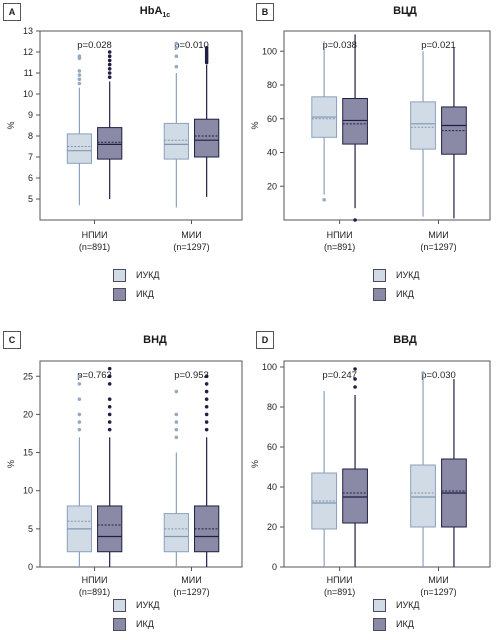 The width and height of the screenshot is (500, 640). Describe the element at coordinates (265, 340) in the screenshot. I see `panel-letter: D` at that location.